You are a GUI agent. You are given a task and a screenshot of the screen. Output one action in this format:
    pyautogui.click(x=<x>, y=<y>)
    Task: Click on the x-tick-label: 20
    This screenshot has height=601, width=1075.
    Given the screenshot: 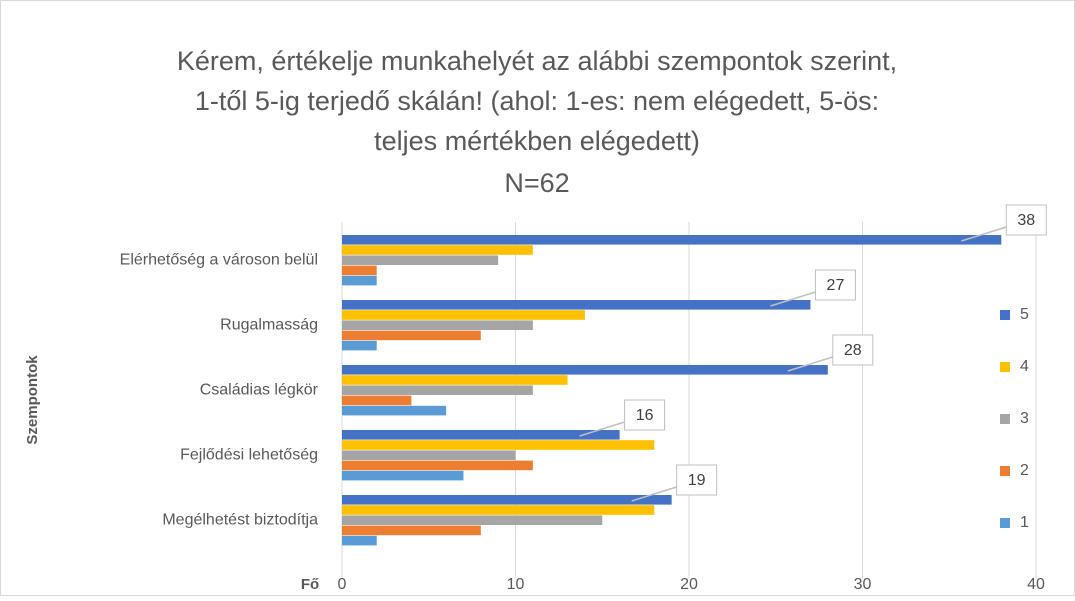 What is the action you would take?
    pyautogui.click(x=689, y=584)
    